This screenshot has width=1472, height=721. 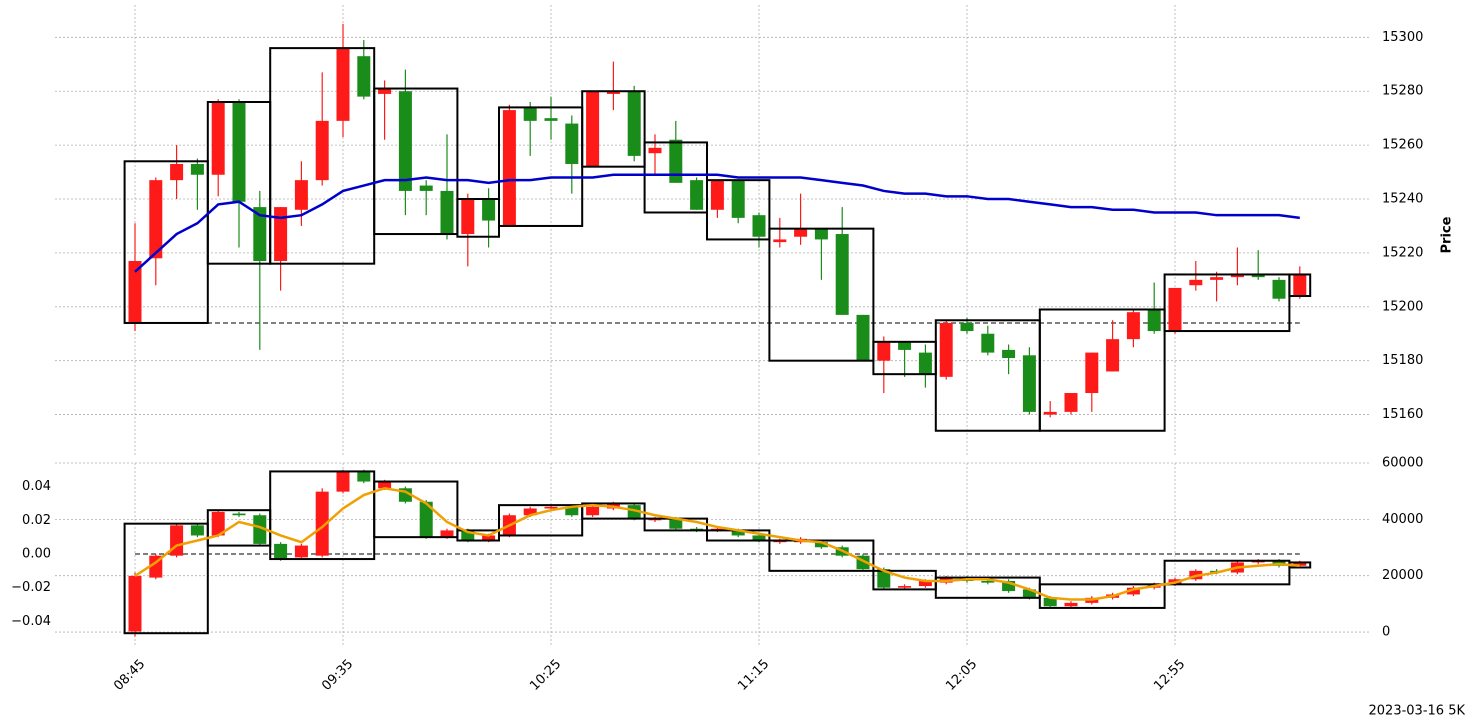 I want to click on y-tick-label: −0.02, so click(x=31, y=587).